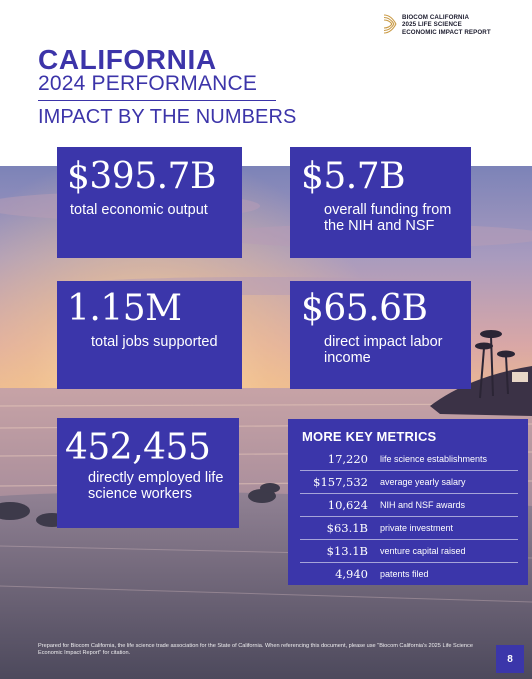 The image size is (532, 679). I want to click on metric-row: $157,532 average yearly salary, so click(409, 482).